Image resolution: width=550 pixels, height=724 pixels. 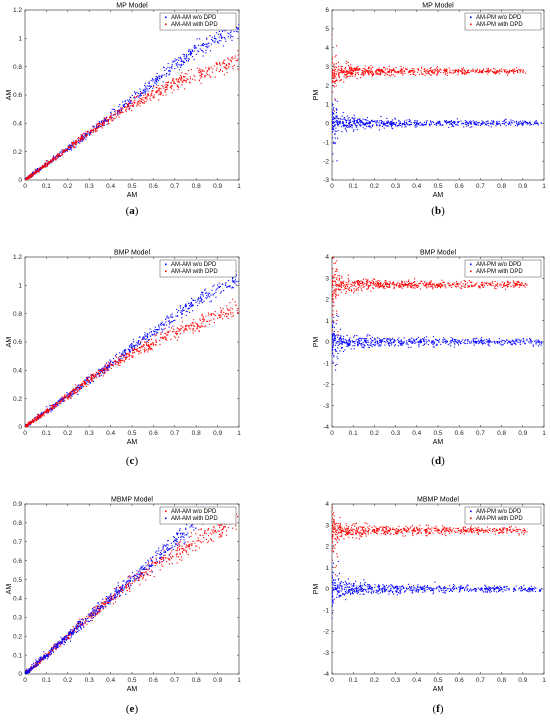 I want to click on y-tick-label: 0.4, so click(x=17, y=124).